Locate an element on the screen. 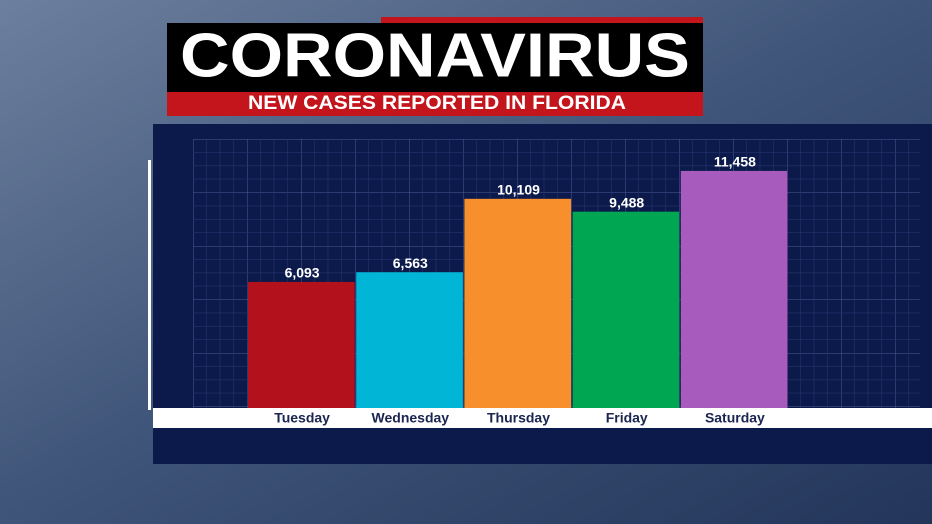 This screenshot has width=932, height=524. x-tick-label: Tuesday is located at coordinates (302, 418).